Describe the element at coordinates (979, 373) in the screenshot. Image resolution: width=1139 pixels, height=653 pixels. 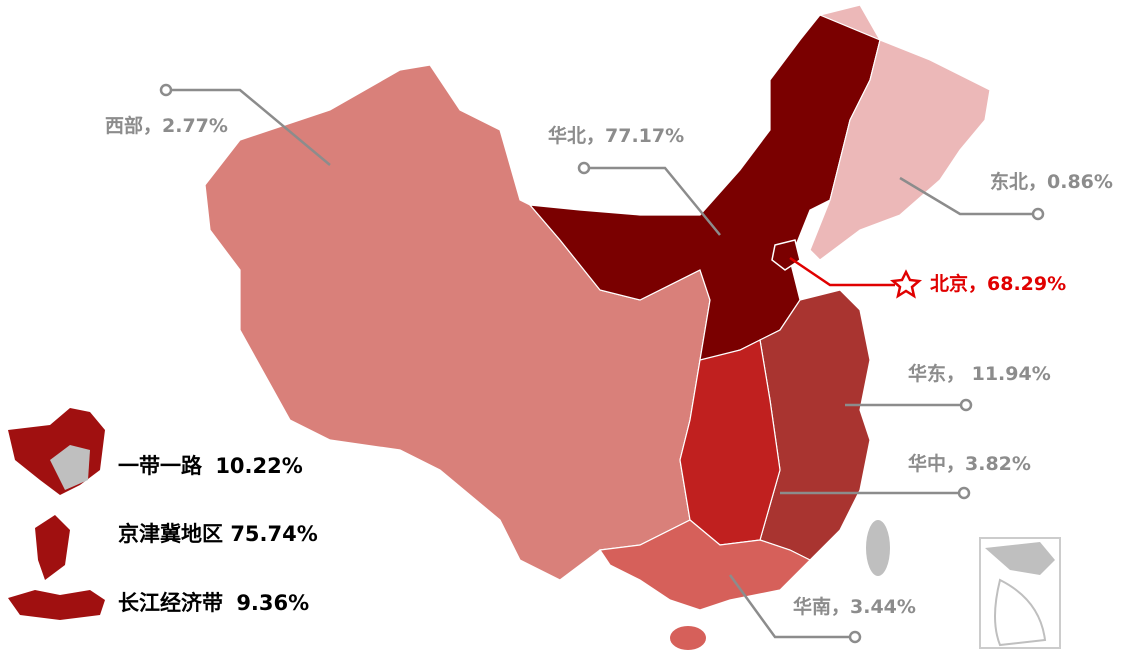
I see `callout-label: 华东， 11.94%` at that location.